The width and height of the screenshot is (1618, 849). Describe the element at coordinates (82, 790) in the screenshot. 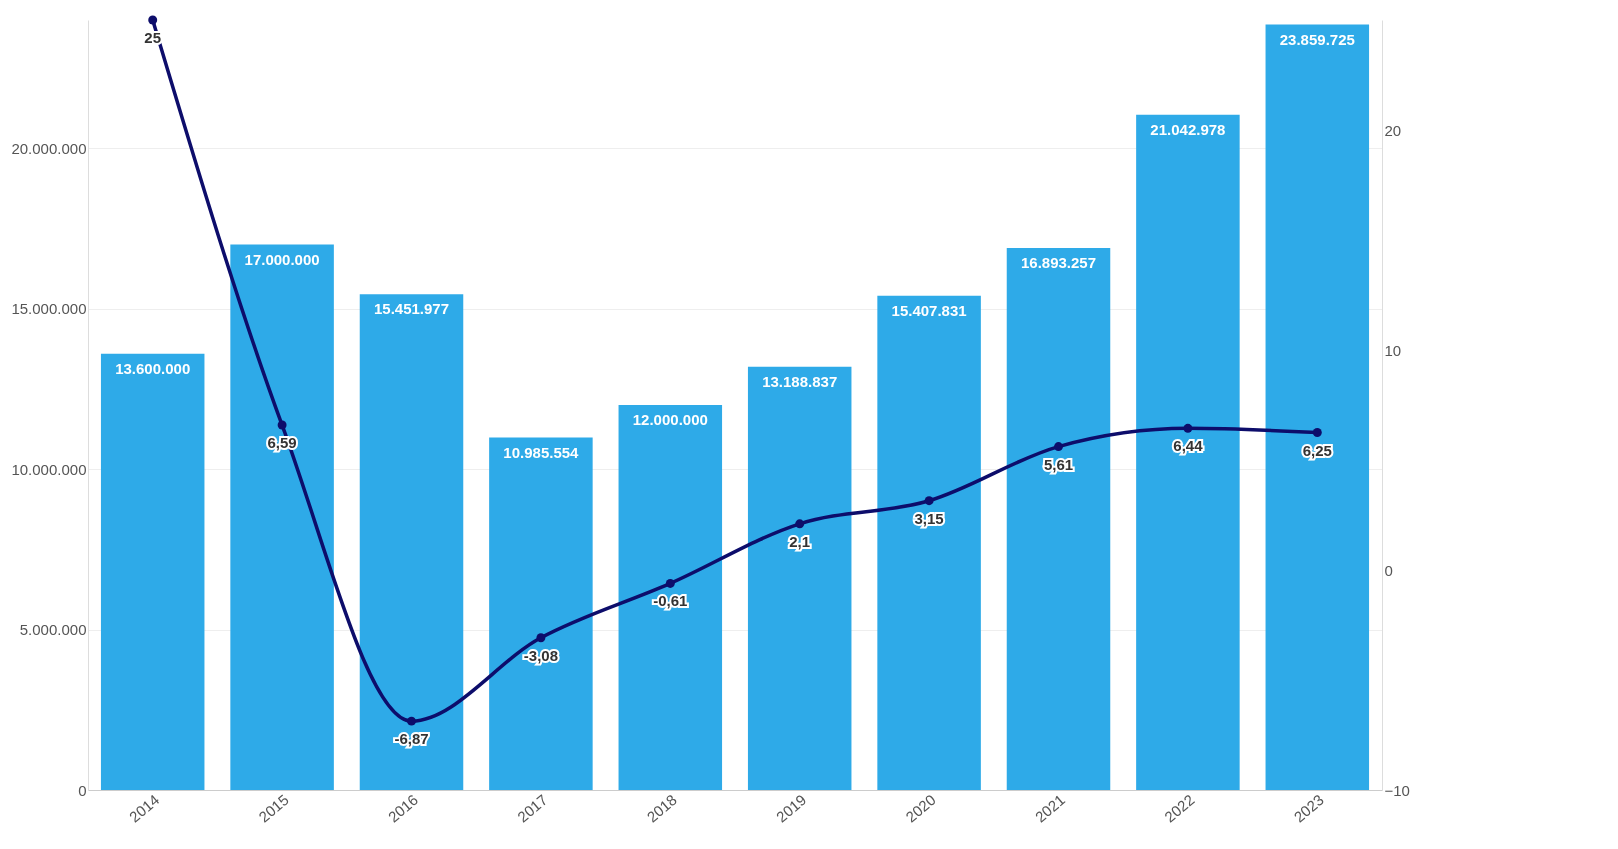

I see `y-tick-label: 0` at that location.